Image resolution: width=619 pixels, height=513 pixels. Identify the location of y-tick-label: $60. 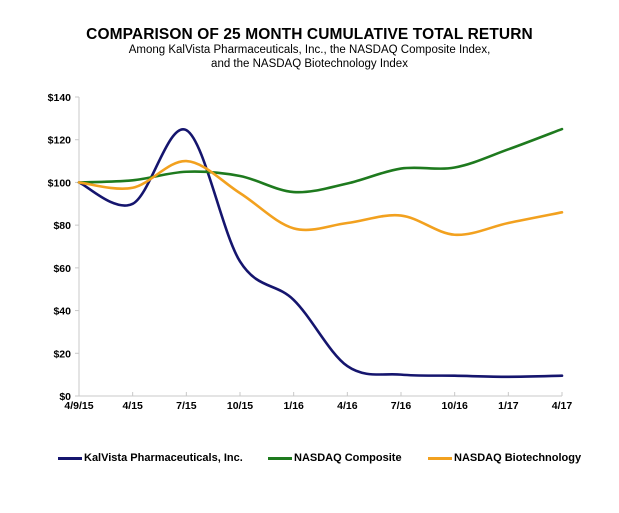
(62, 269).